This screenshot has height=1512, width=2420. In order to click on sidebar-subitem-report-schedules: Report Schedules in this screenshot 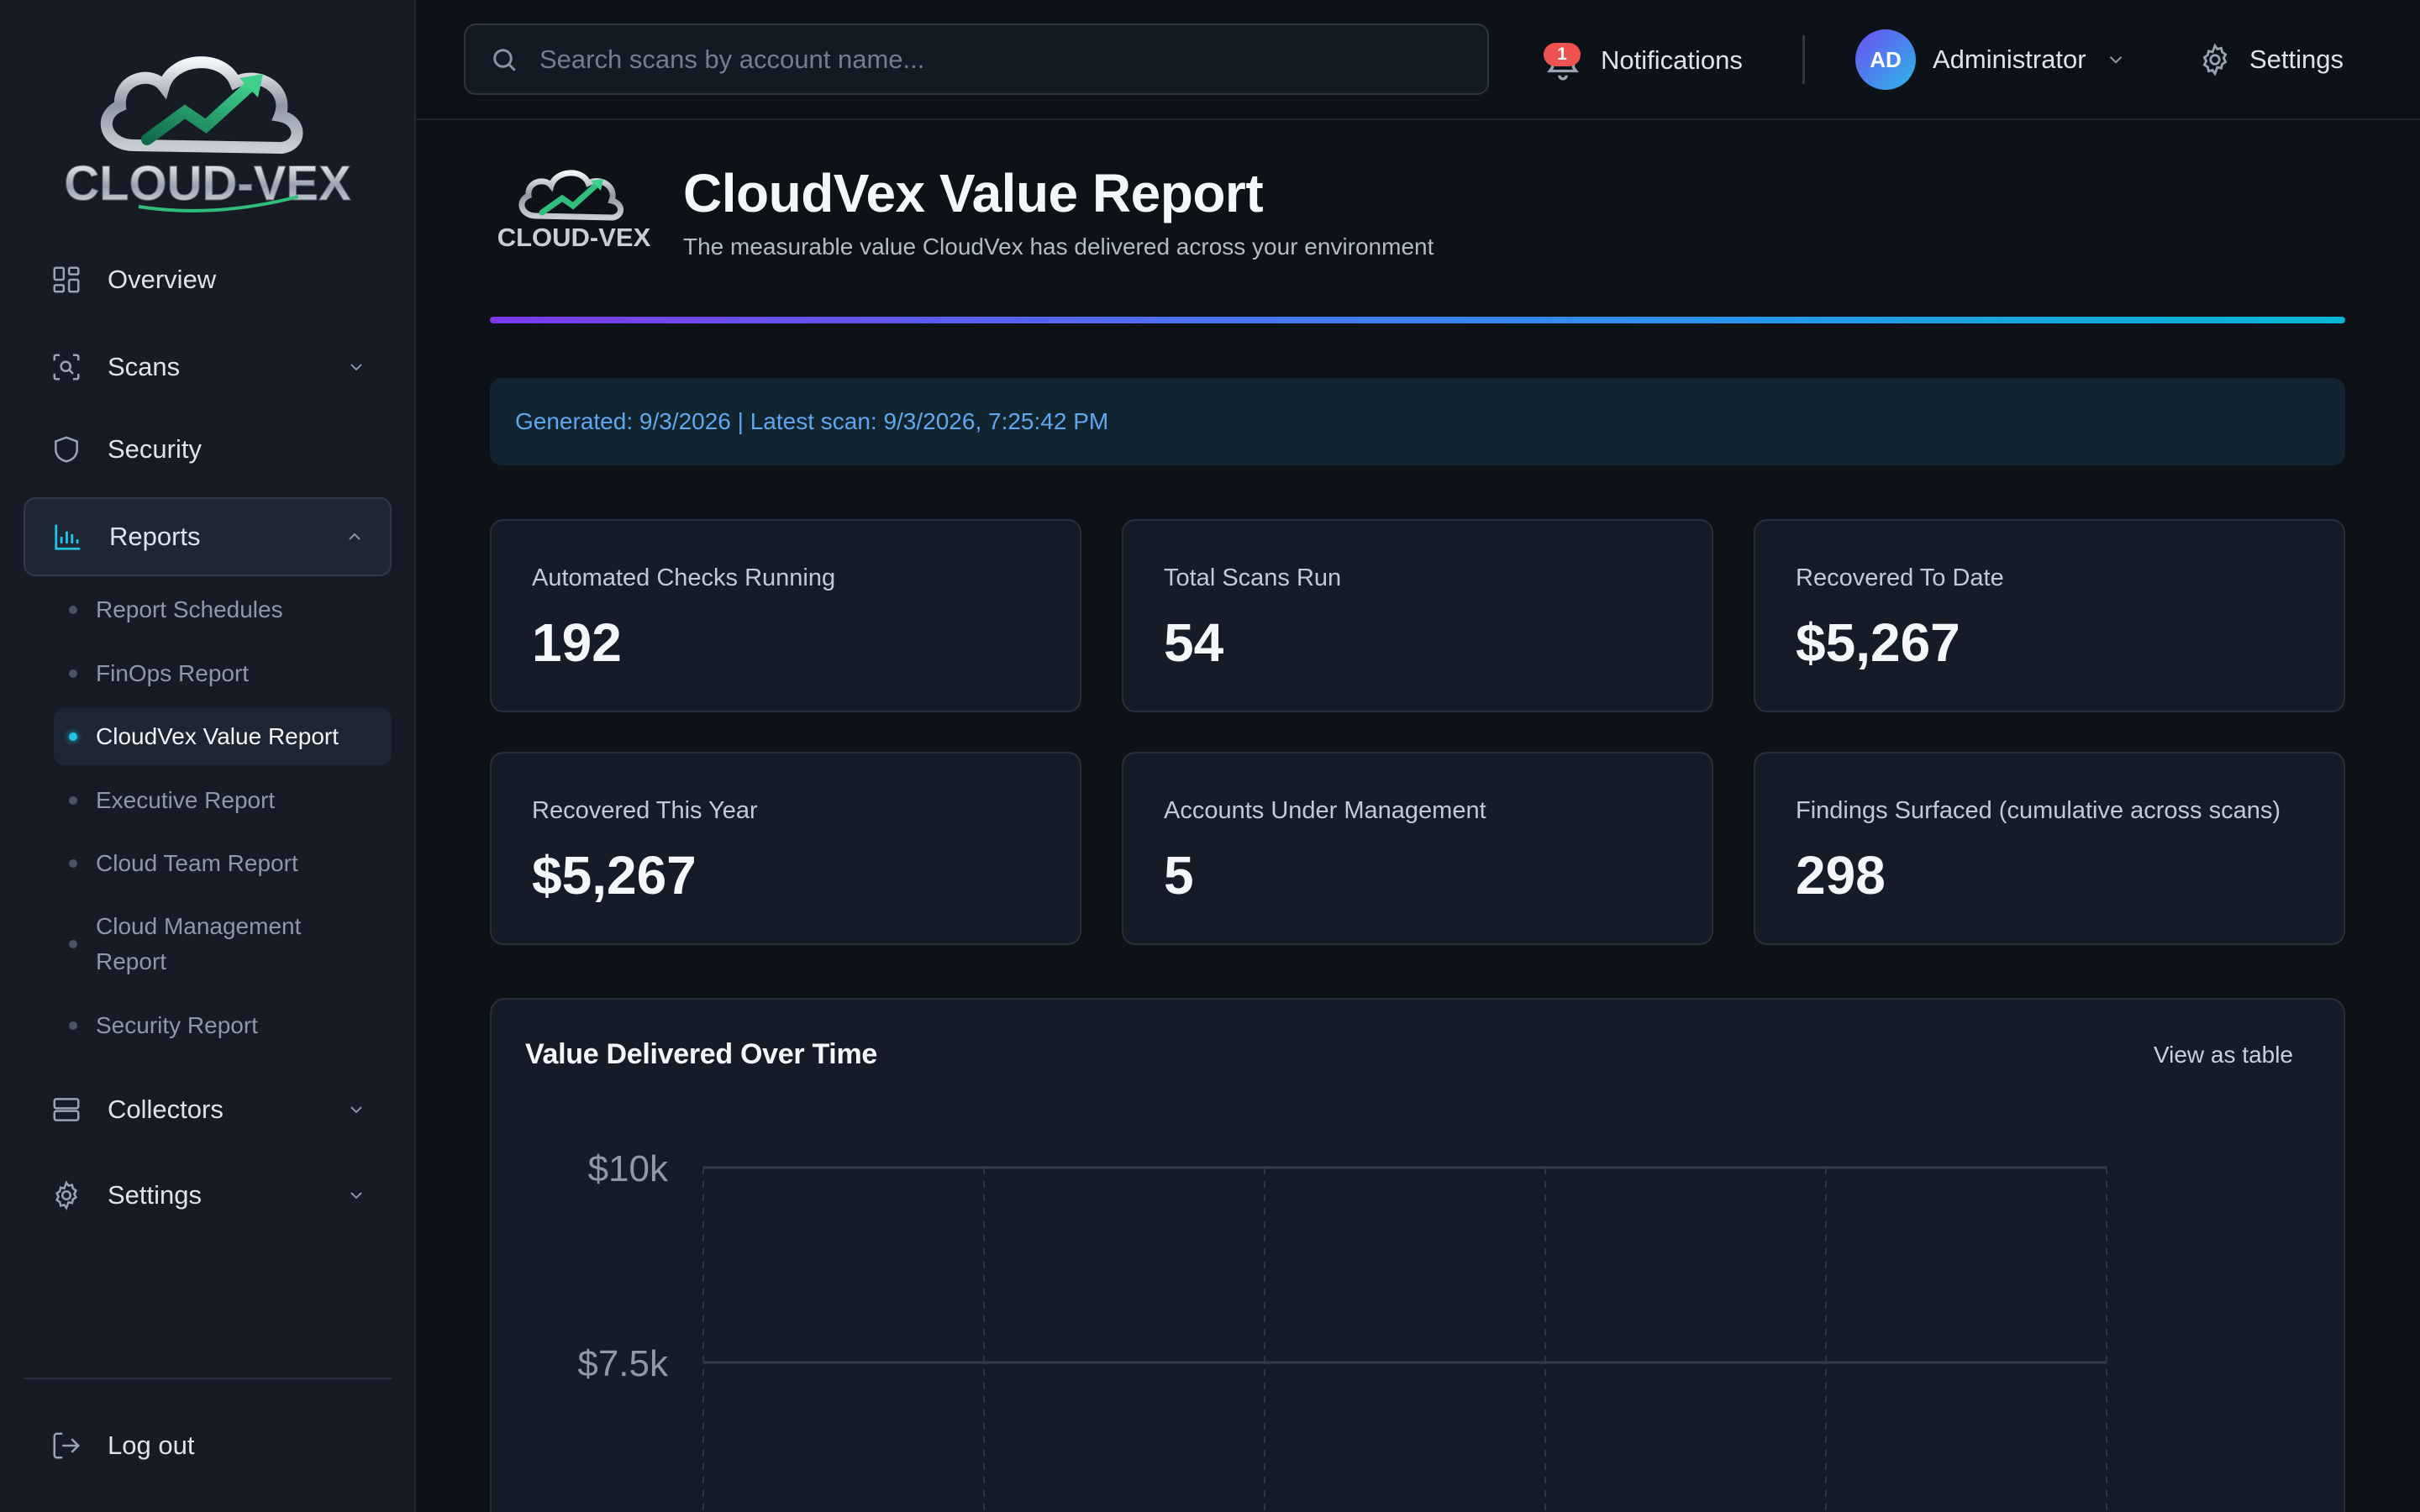, I will do `click(223, 609)`.